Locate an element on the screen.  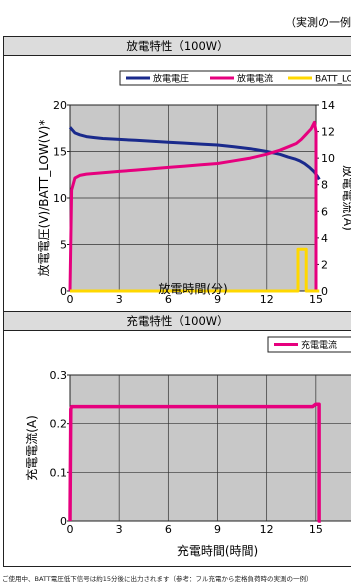
y2-tick-label: 0 is located at coordinates (324, 291).